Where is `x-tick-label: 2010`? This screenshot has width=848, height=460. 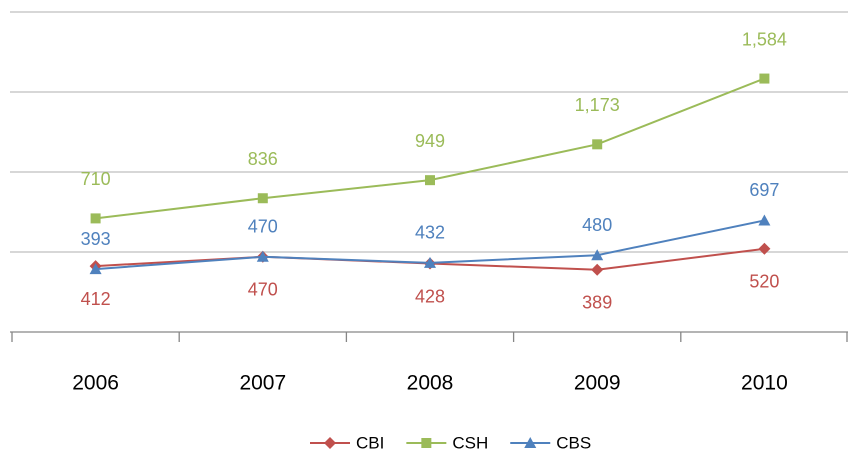 x-tick-label: 2010 is located at coordinates (764, 383).